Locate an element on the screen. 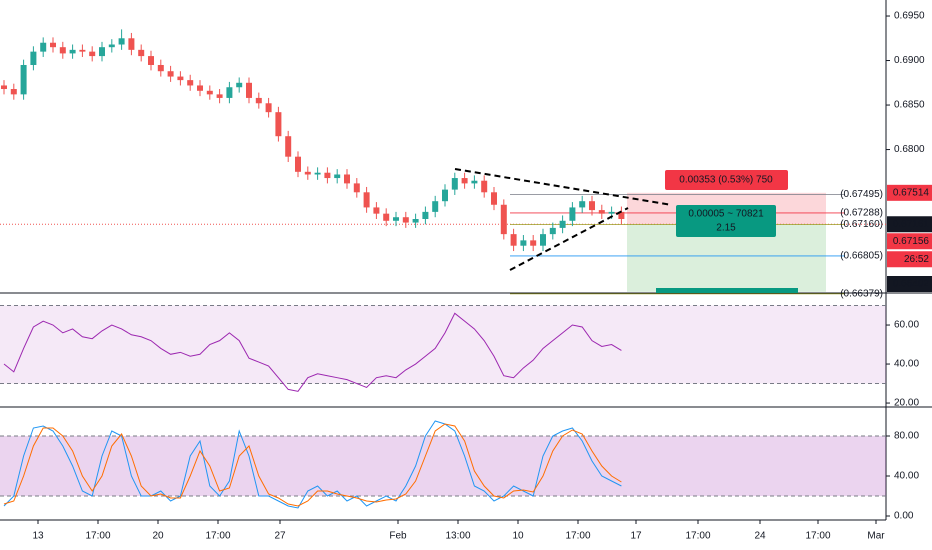  x-tick-label: 27 is located at coordinates (280, 536).